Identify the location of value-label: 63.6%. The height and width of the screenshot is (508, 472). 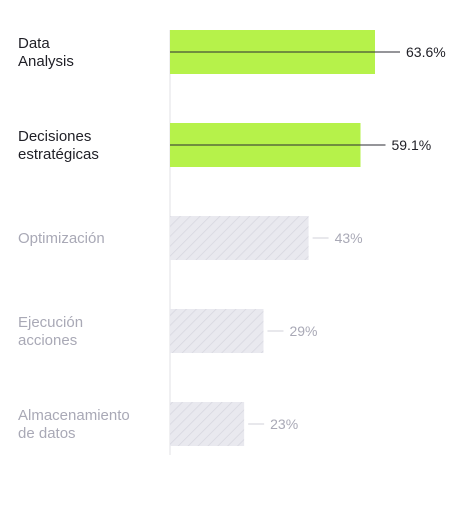
(426, 52).